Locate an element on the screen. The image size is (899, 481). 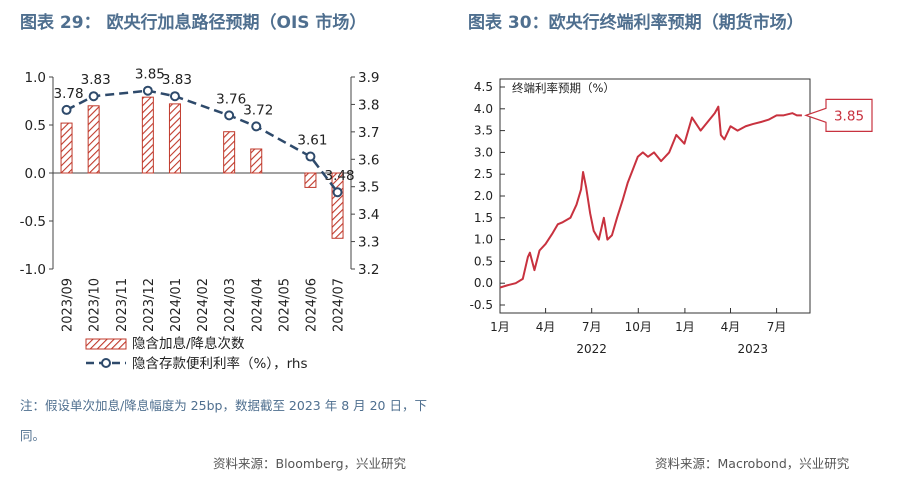
right-y-tick-label: 0.5 is located at coordinates (483, 261).